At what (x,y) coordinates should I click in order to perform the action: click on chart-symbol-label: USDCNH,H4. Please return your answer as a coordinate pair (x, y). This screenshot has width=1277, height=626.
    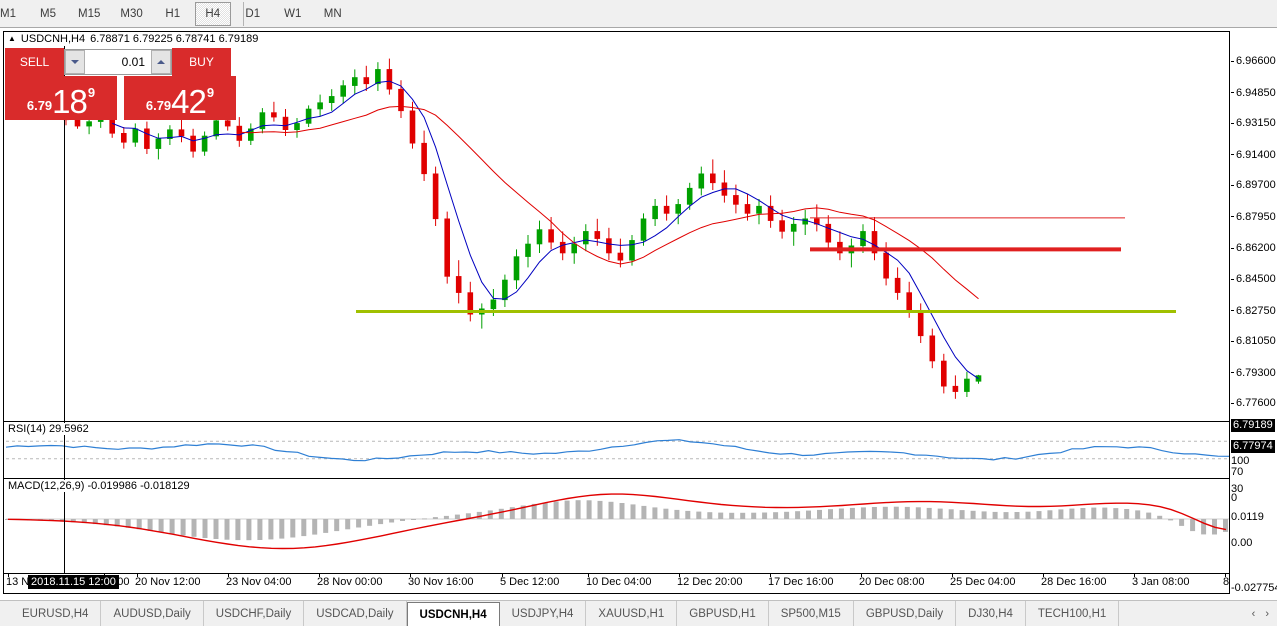
    Looking at the image, I should click on (53, 39).